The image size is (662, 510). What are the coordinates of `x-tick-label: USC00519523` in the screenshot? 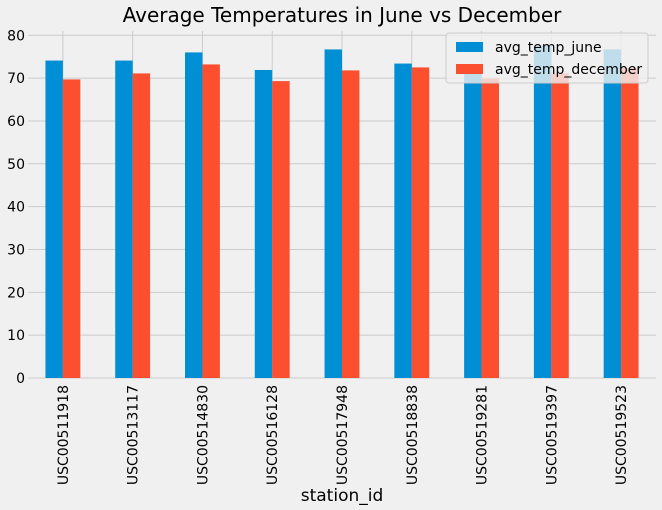 It's located at (622, 435).